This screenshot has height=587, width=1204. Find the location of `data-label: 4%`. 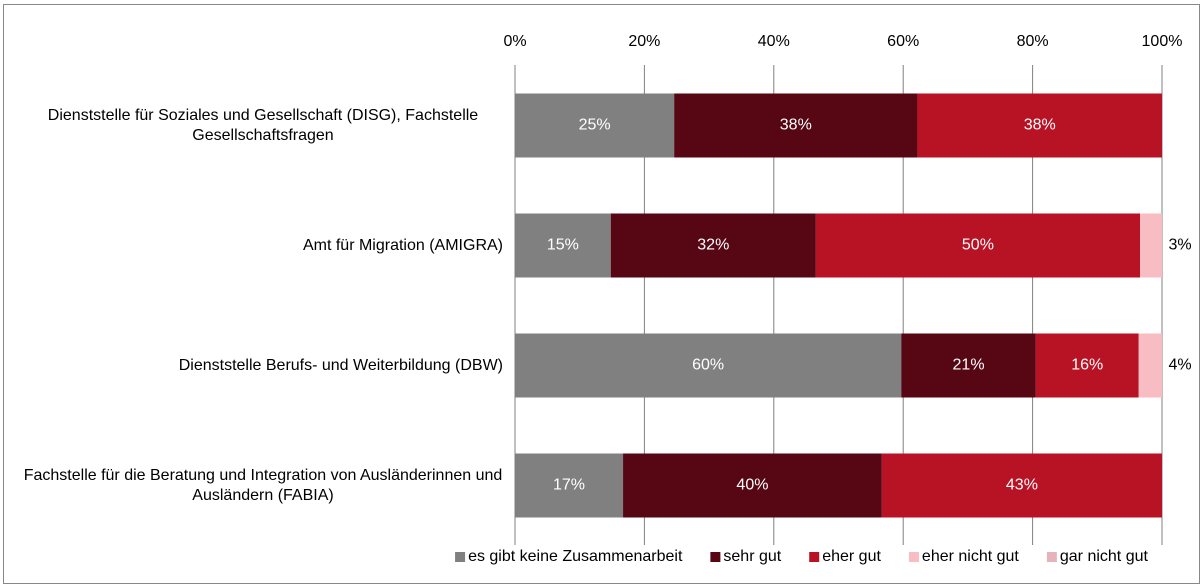

data-label: 4% is located at coordinates (1179, 365).